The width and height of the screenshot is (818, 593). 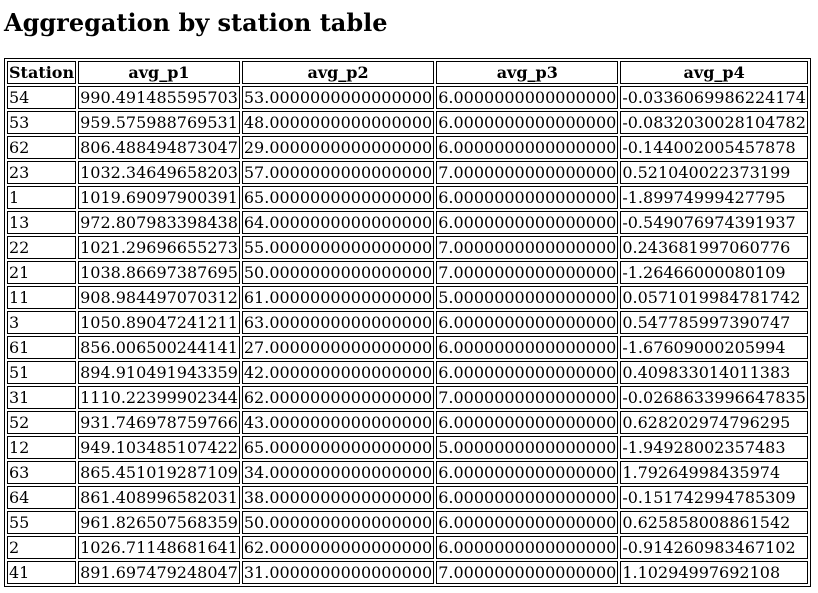 What do you see at coordinates (338, 472) in the screenshot?
I see `table-cell-avg-p2: 34.0000000000000000` at bounding box center [338, 472].